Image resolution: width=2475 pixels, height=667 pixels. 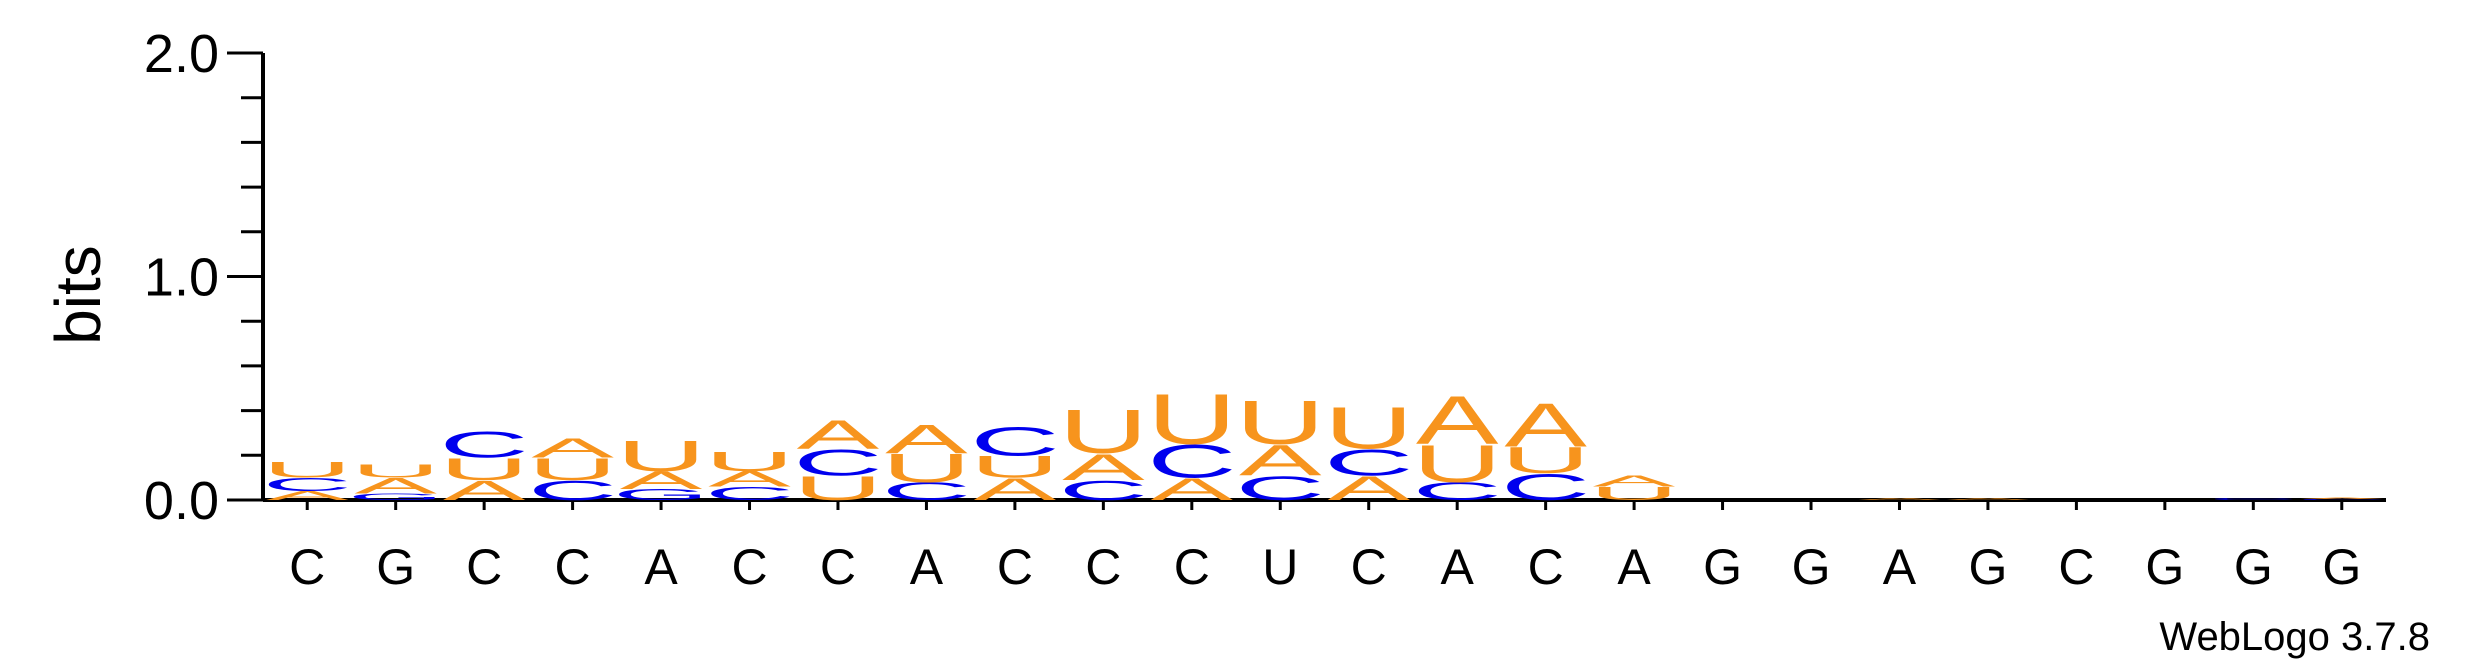 I want to click on x-tick-label: U, so click(x=1280, y=567).